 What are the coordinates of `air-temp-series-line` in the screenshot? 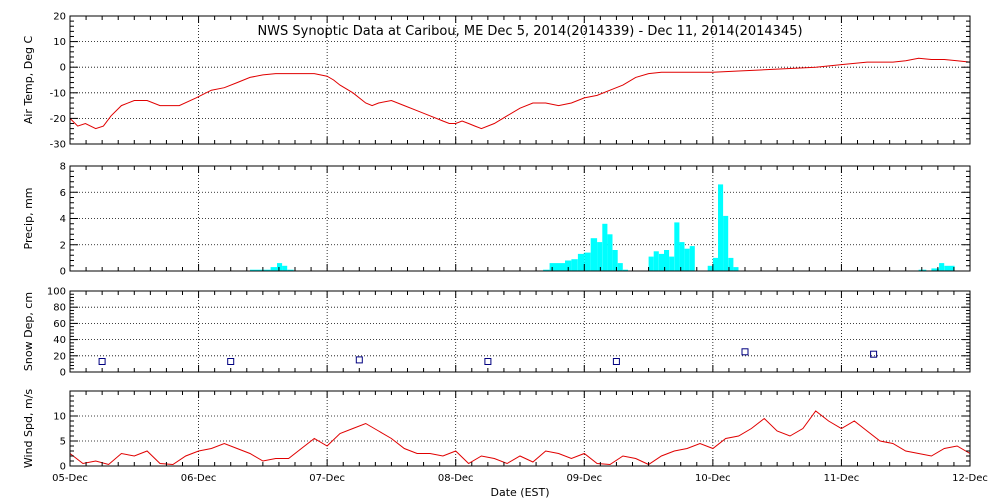 It's located at (520, 93).